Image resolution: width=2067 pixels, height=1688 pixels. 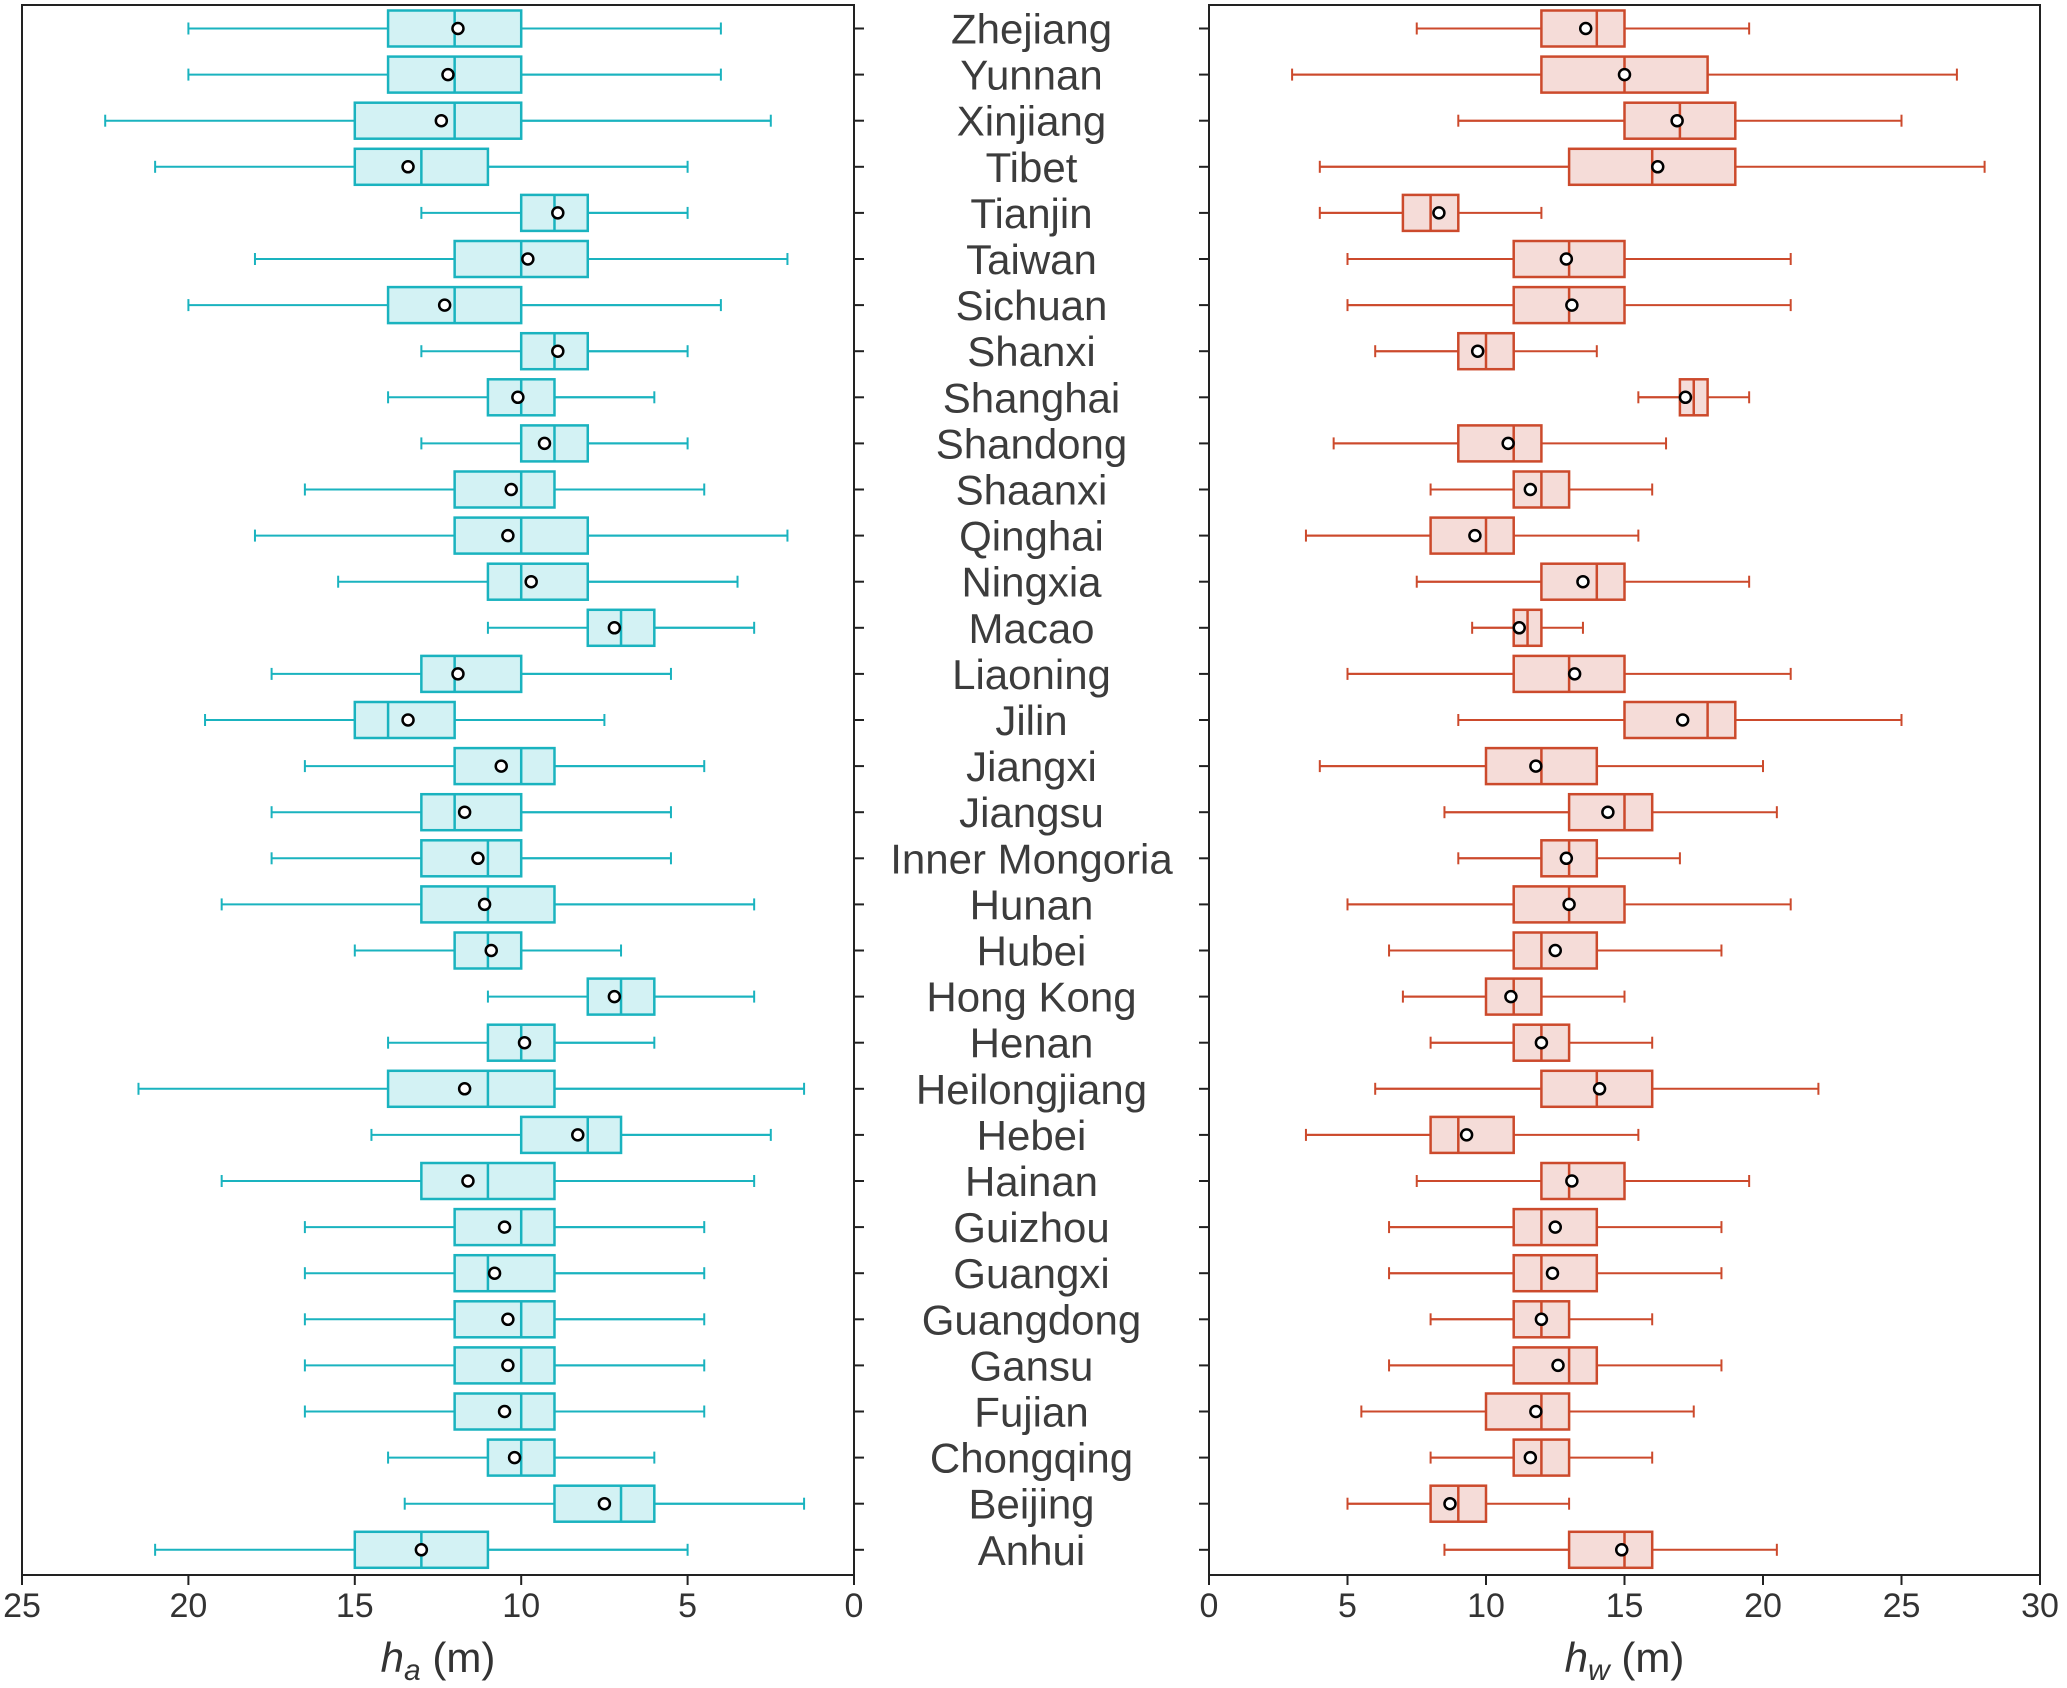 What do you see at coordinates (468, 1181) in the screenshot?
I see `ha-box-hainan-mean-marker` at bounding box center [468, 1181].